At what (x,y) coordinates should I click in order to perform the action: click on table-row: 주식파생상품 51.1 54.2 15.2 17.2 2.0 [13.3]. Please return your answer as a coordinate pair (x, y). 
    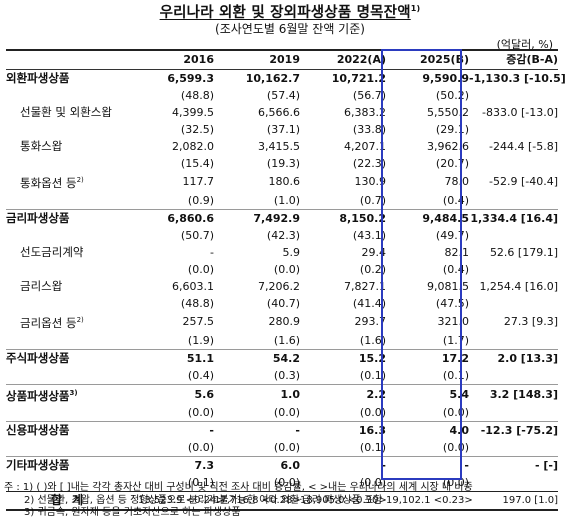
    Looking at the image, I should click on (282, 357).